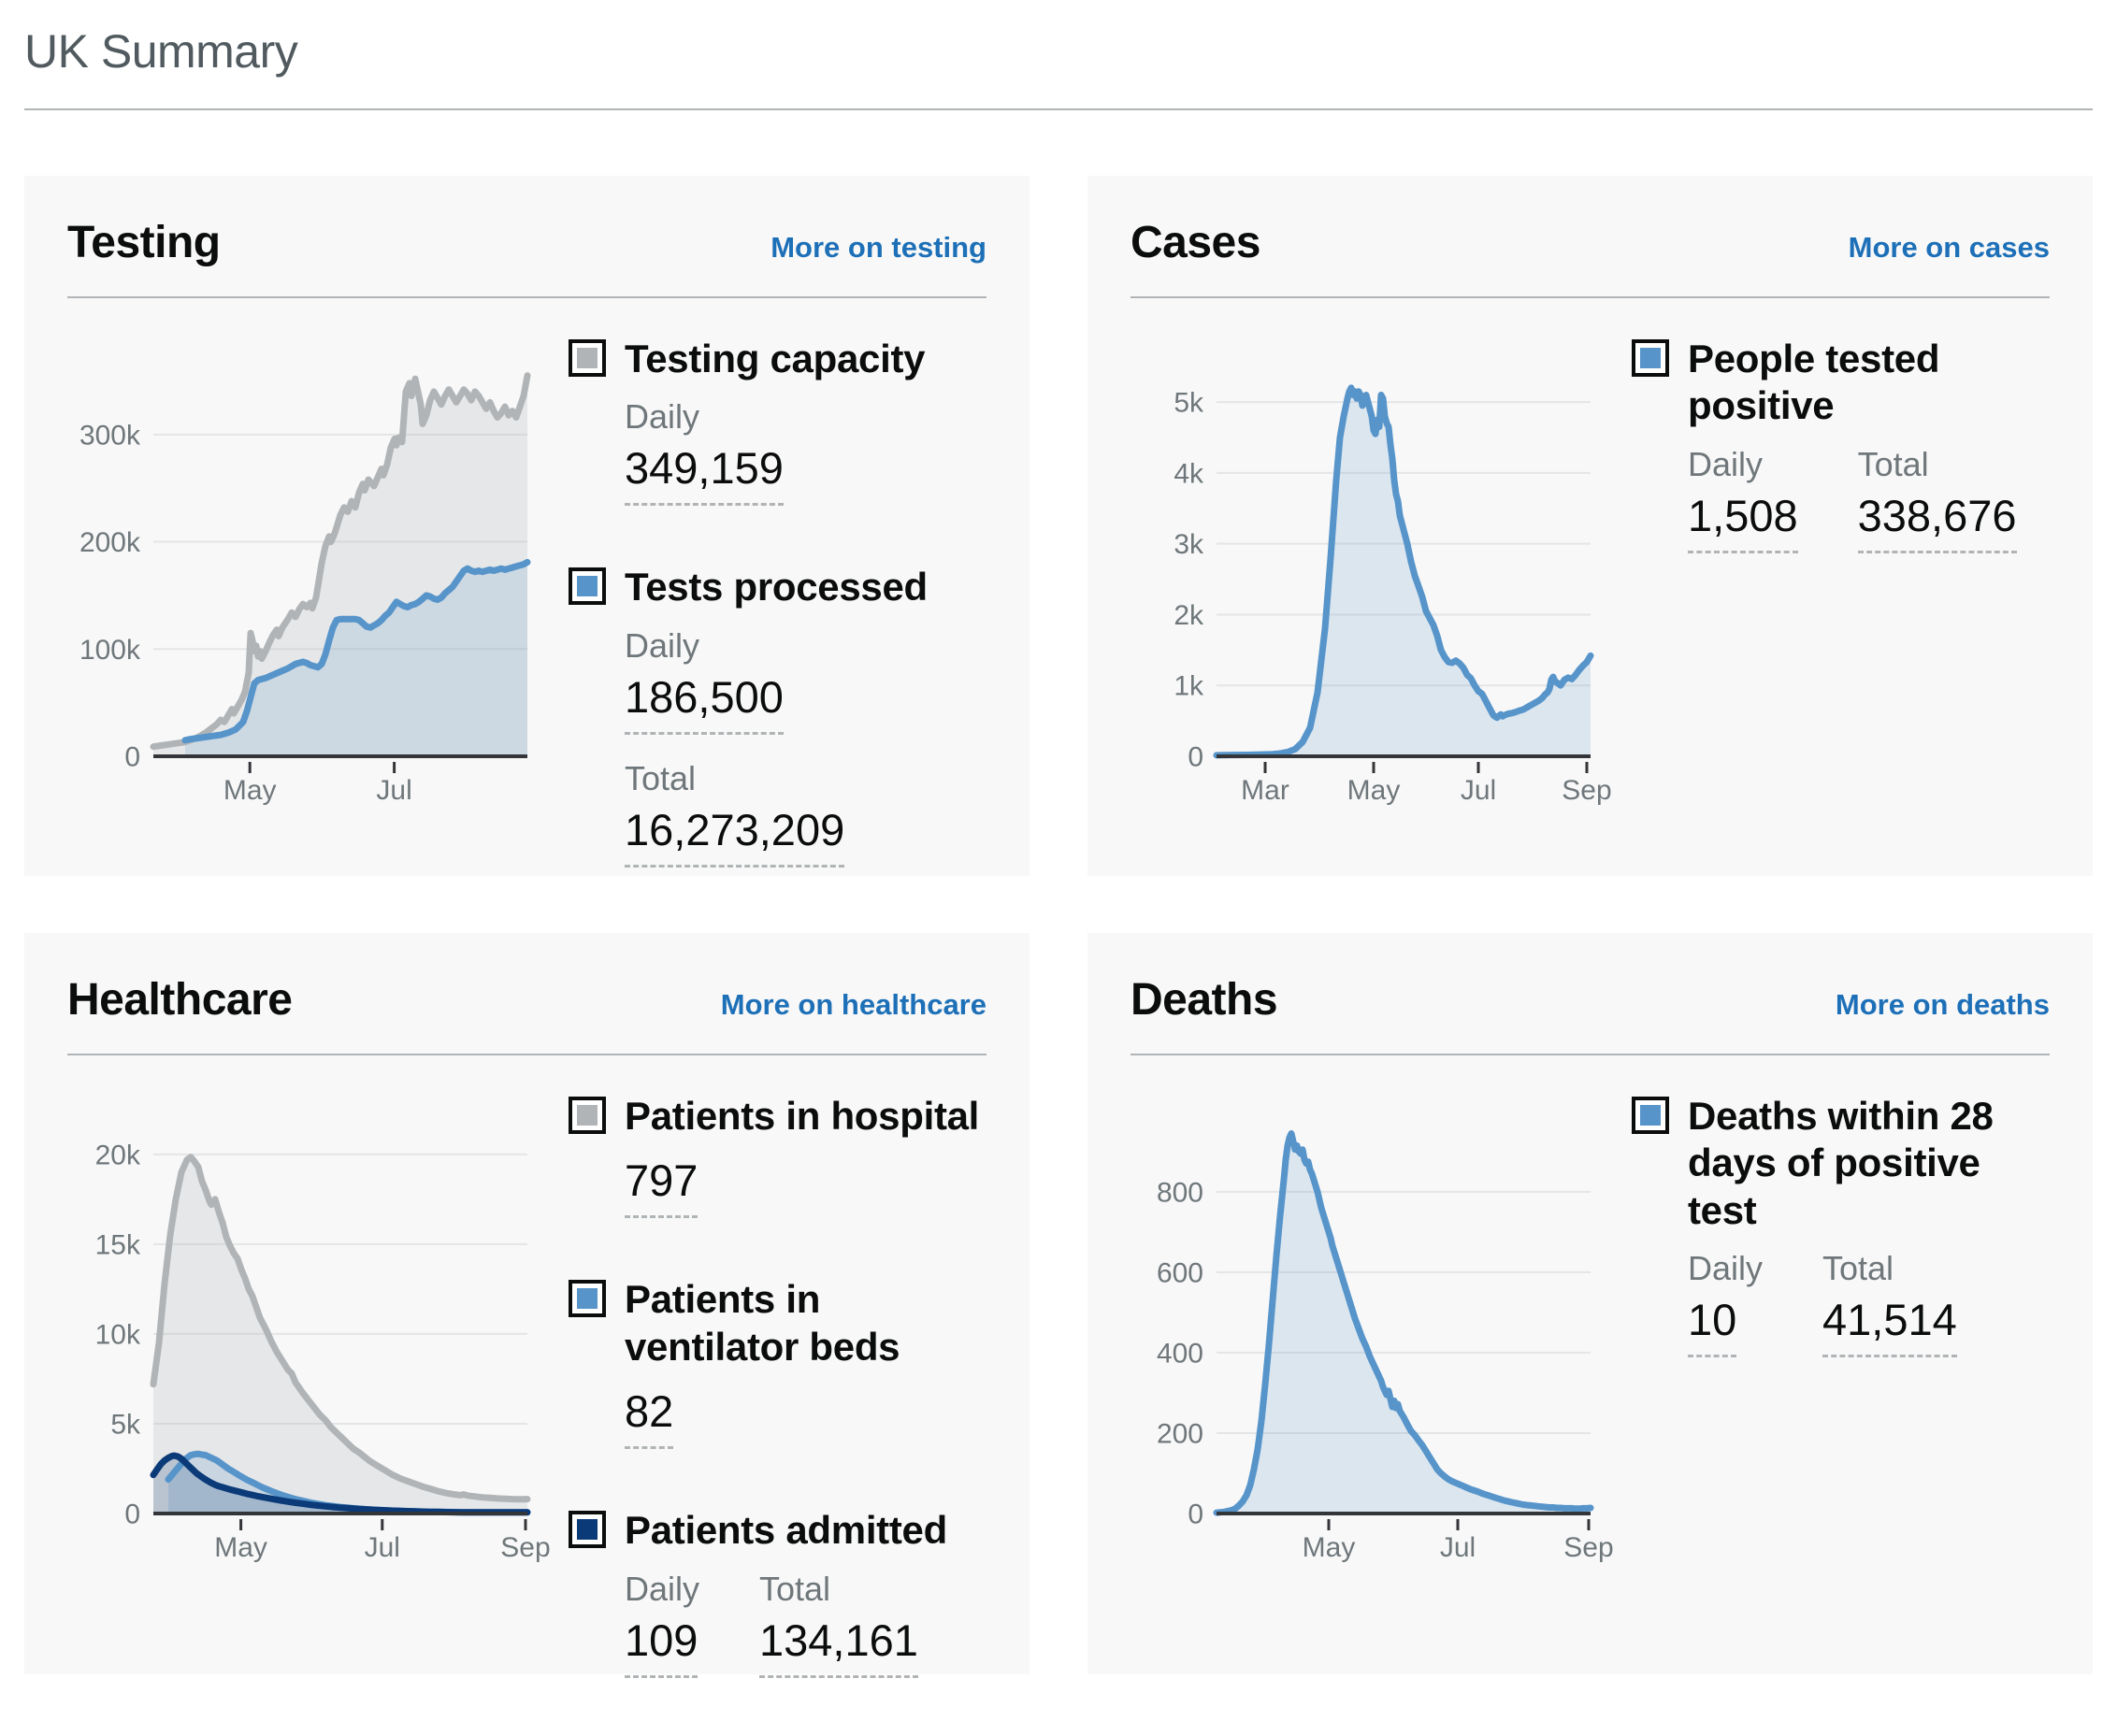  Describe the element at coordinates (805, 452) in the screenshot. I see `metric-daily: Daily 349,159` at that location.